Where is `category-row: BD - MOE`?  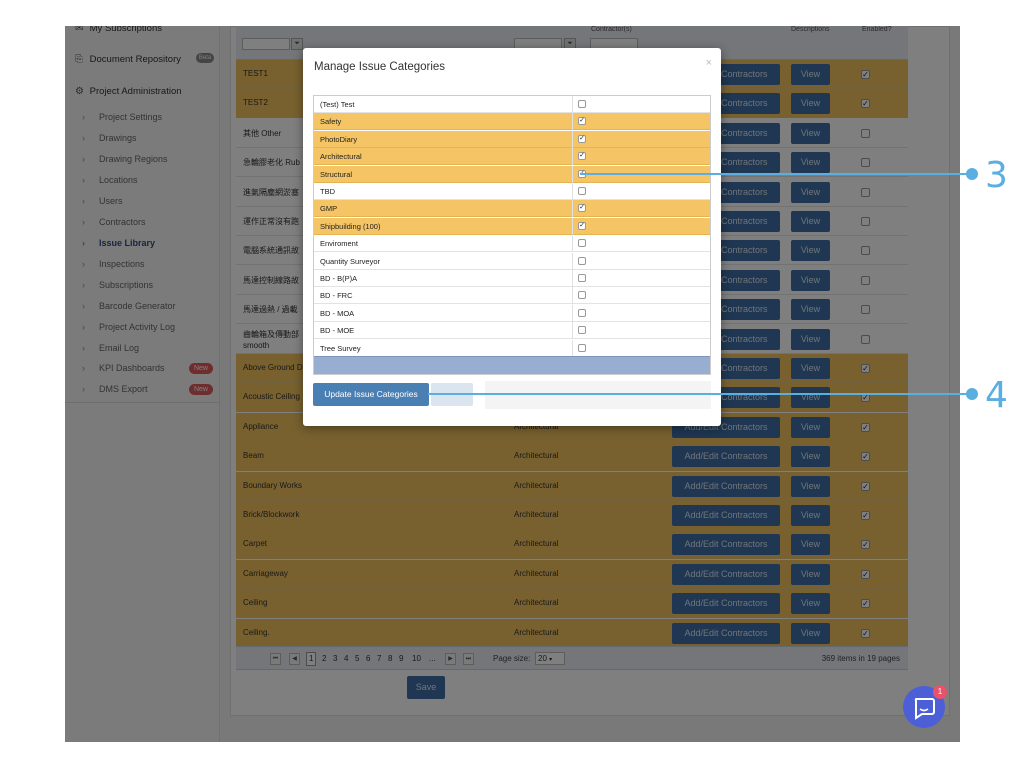 category-row: BD - MOE is located at coordinates (512, 331).